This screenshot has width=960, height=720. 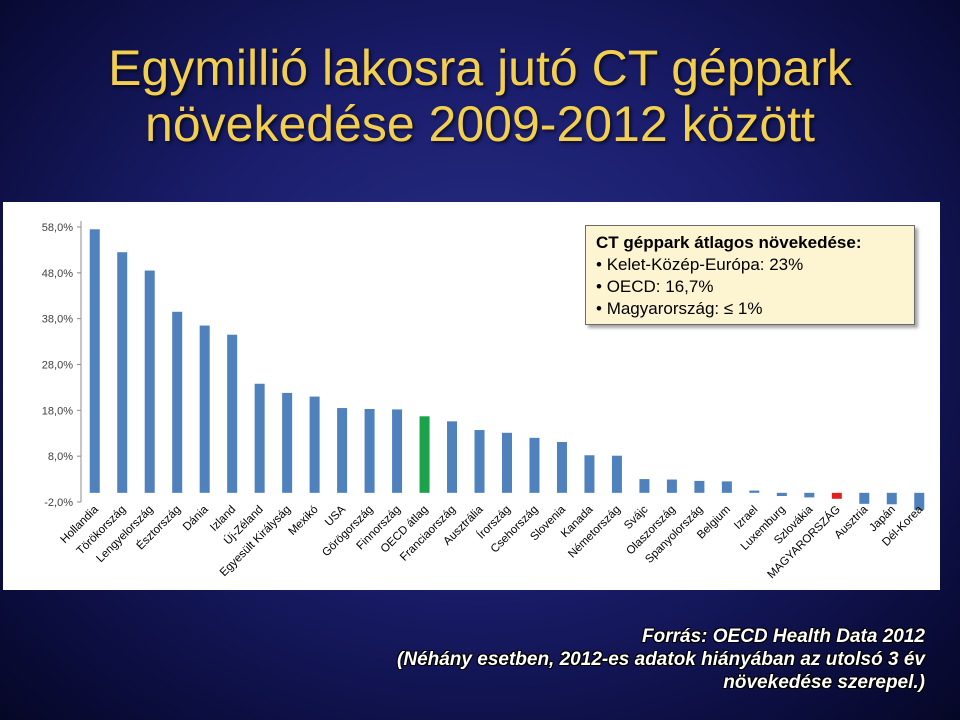 I want to click on y-tick-label: 18,0%, so click(x=57, y=411).